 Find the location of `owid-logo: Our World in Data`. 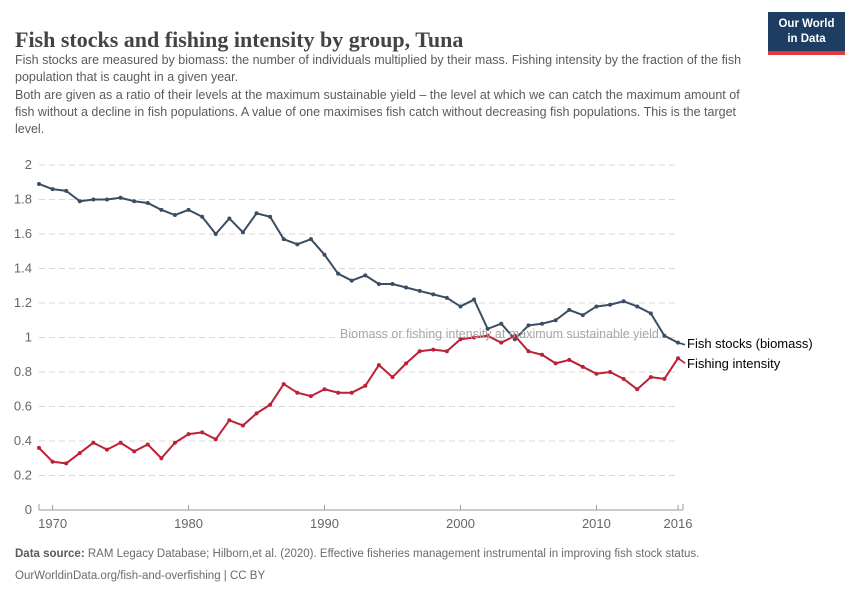

owid-logo: Our World in Data is located at coordinates (806, 33).